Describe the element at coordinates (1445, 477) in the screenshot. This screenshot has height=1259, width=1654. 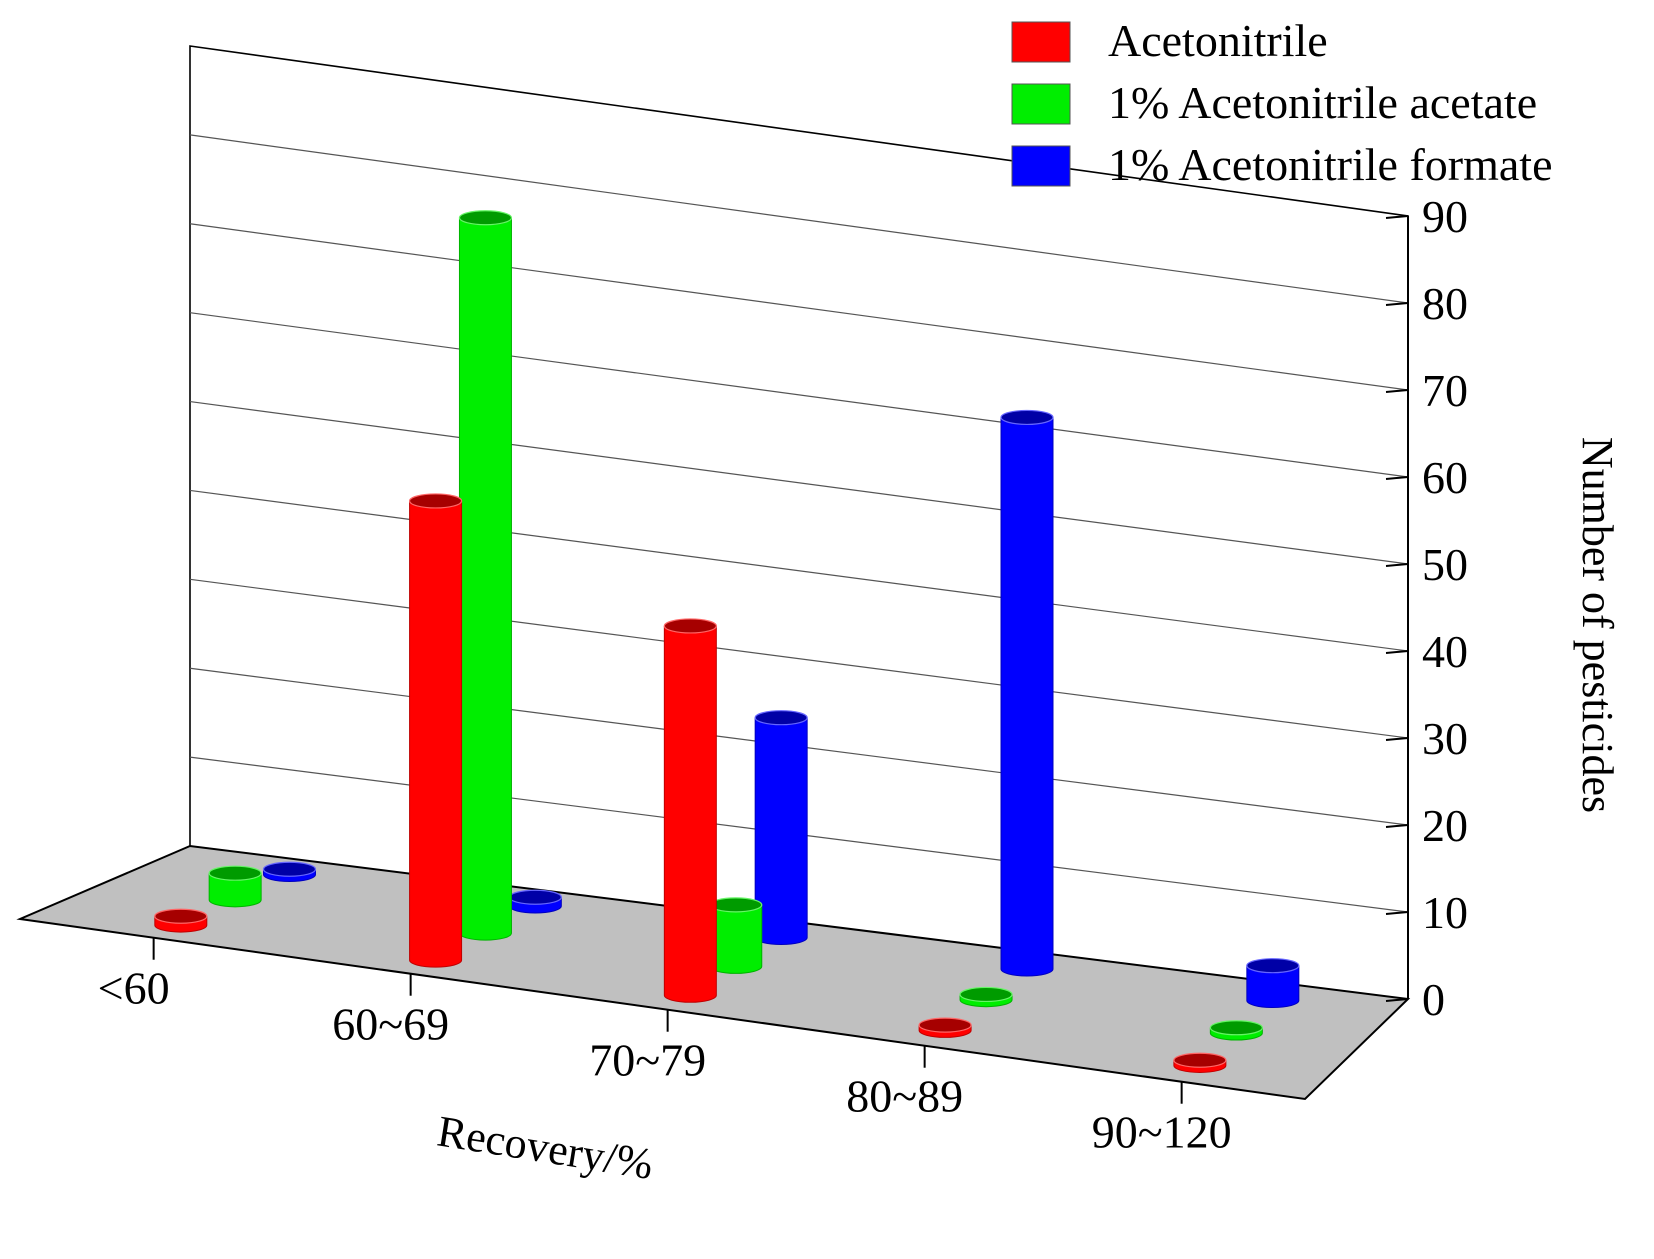
I see `y-tick-label: 60` at that location.